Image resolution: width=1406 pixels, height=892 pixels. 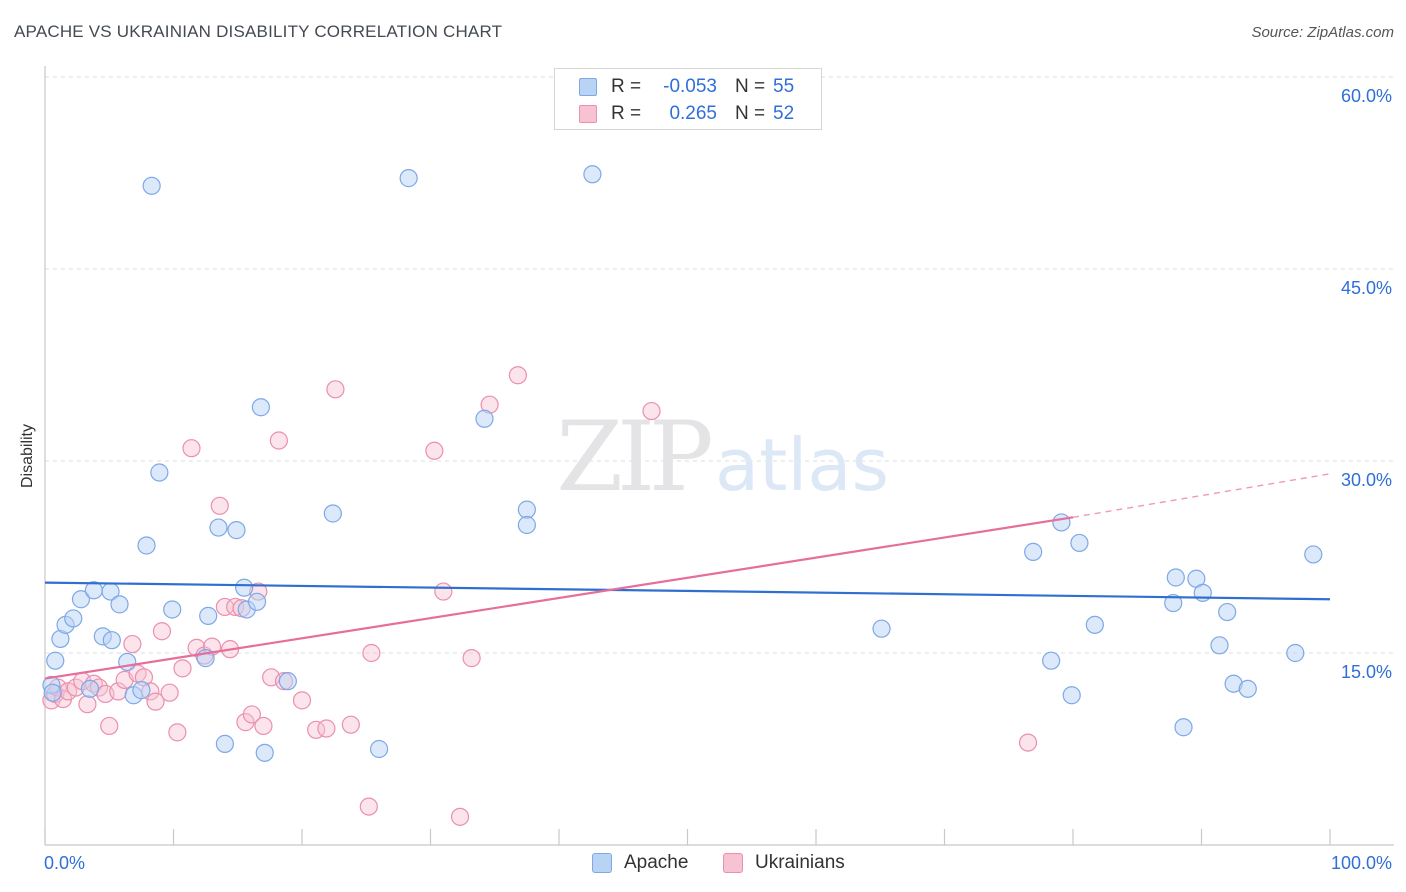 I want to click on watermark: ZIP atlas, so click(x=722, y=457).